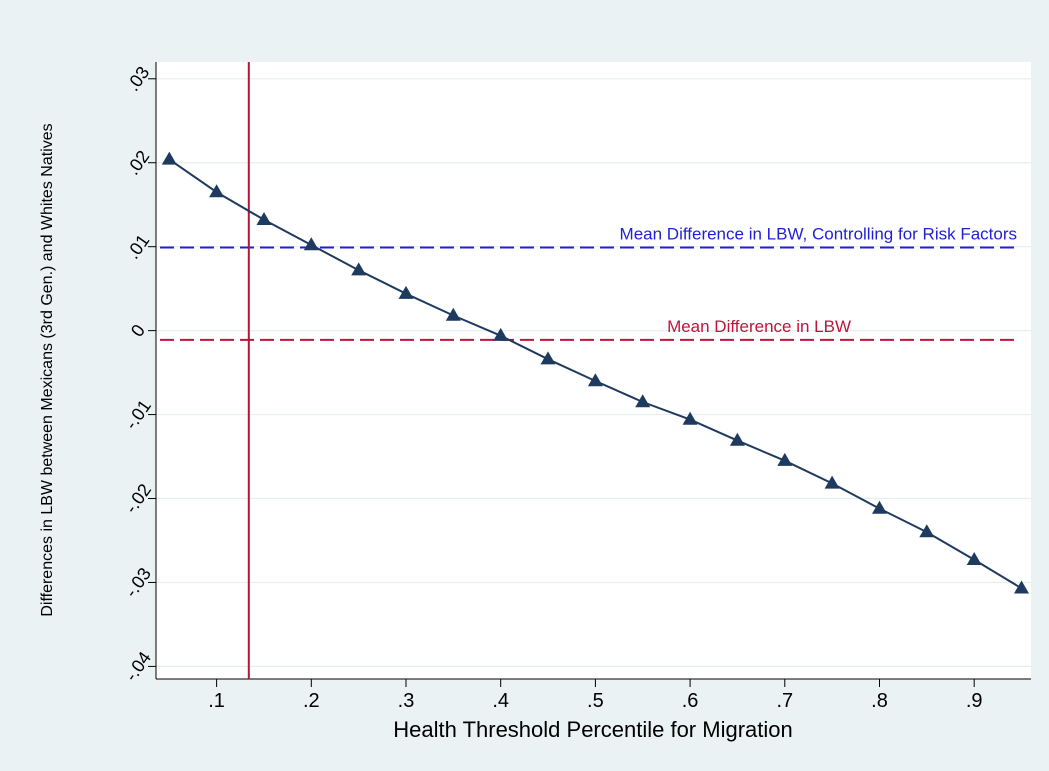 Image resolution: width=1049 pixels, height=771 pixels. Describe the element at coordinates (311, 701) in the screenshot. I see `x-tick-label: .2` at that location.